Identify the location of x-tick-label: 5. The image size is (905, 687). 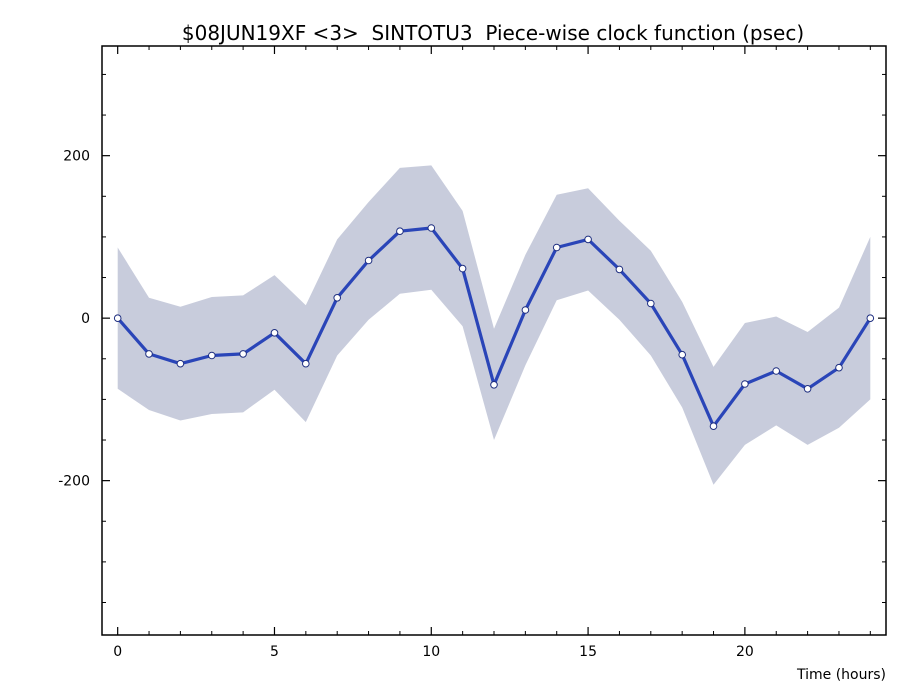
(274, 652).